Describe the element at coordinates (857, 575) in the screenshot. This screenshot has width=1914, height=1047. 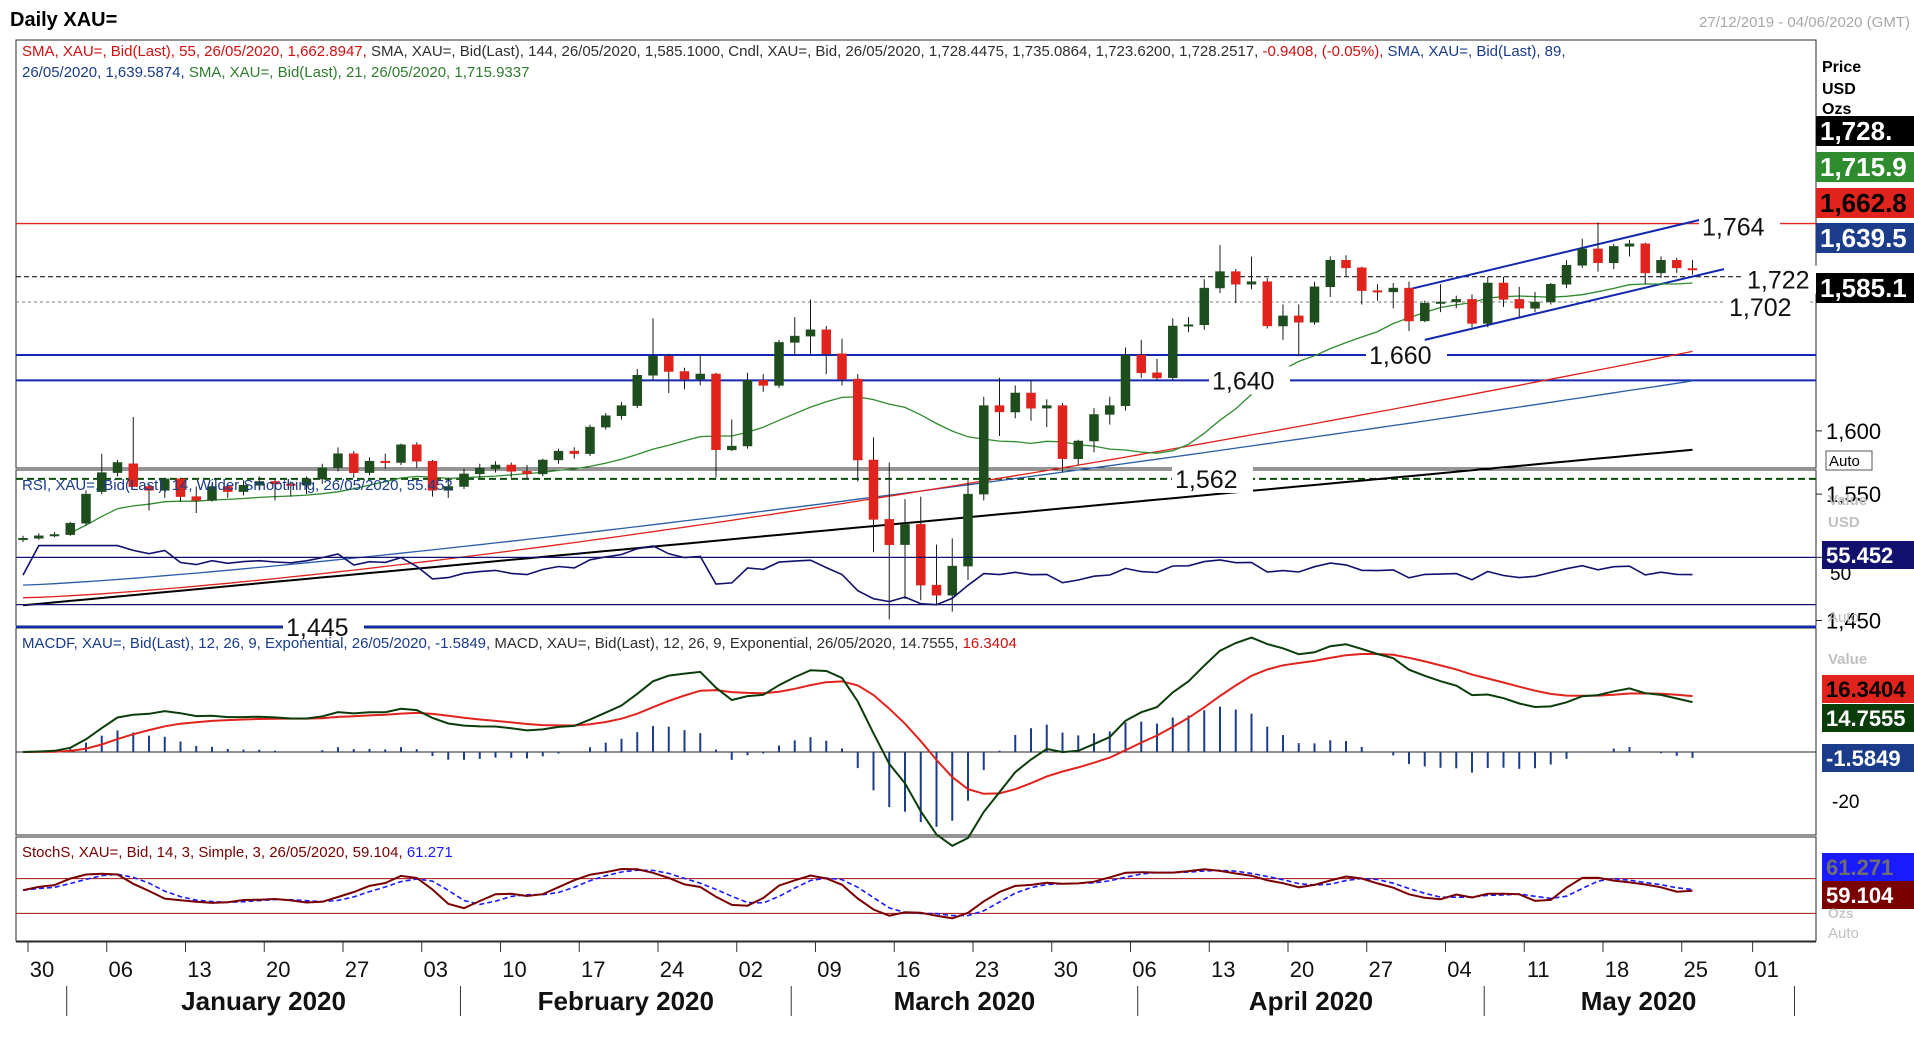
I see `rsi-line` at that location.